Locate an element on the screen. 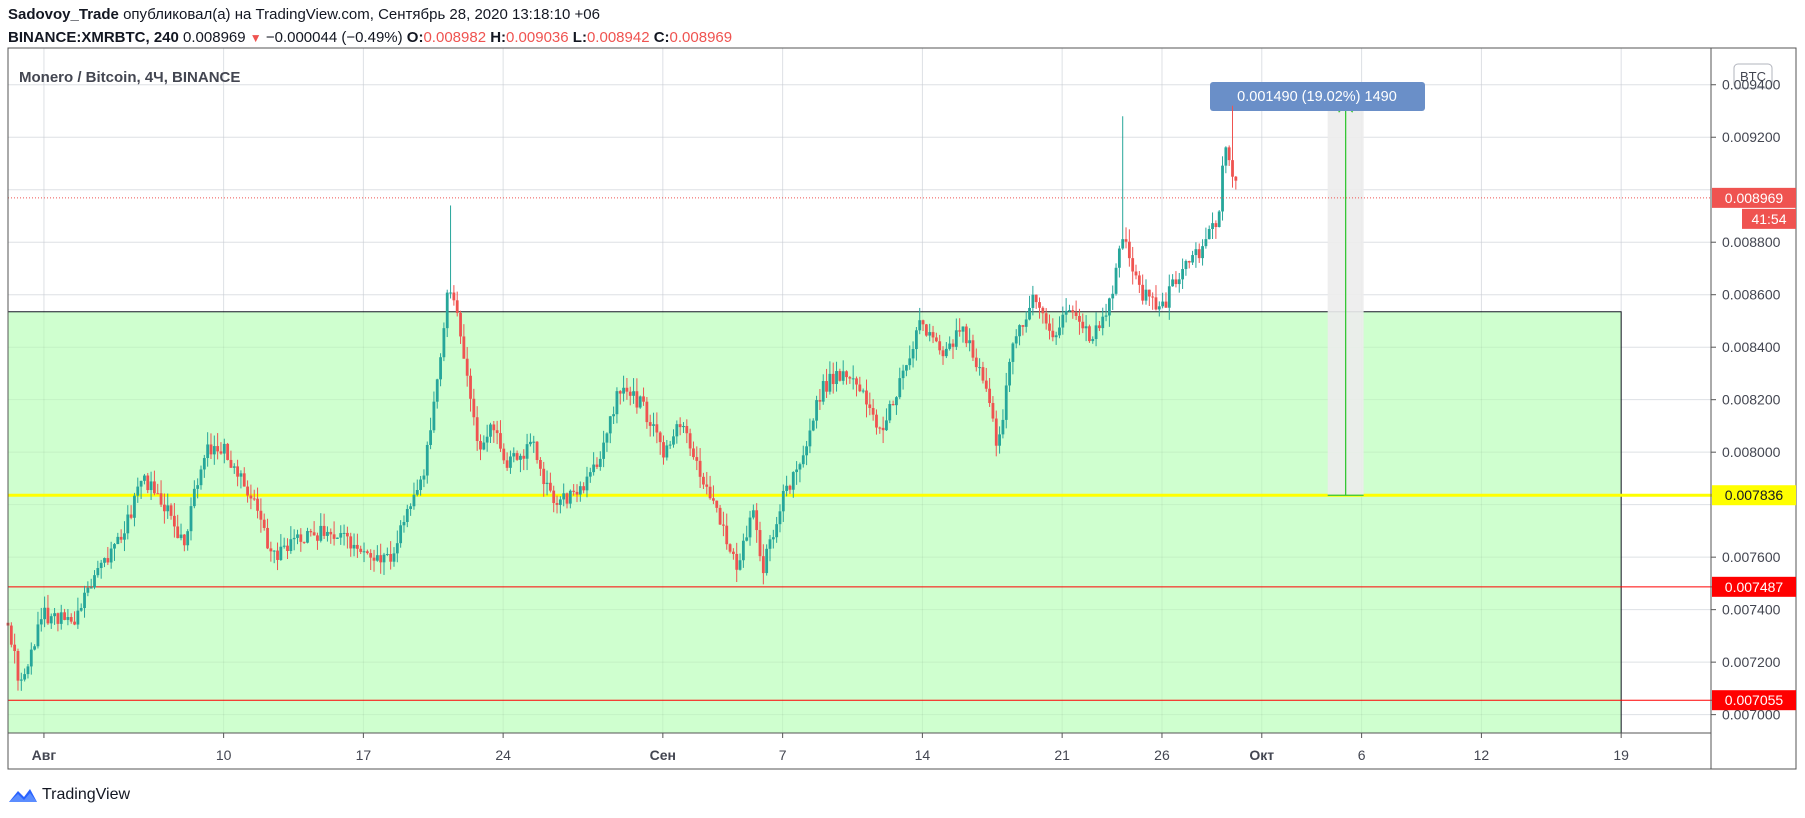 The height and width of the screenshot is (818, 1805). price-range-measure: 0.001490 (19.02%) 1490 is located at coordinates (1317, 289).